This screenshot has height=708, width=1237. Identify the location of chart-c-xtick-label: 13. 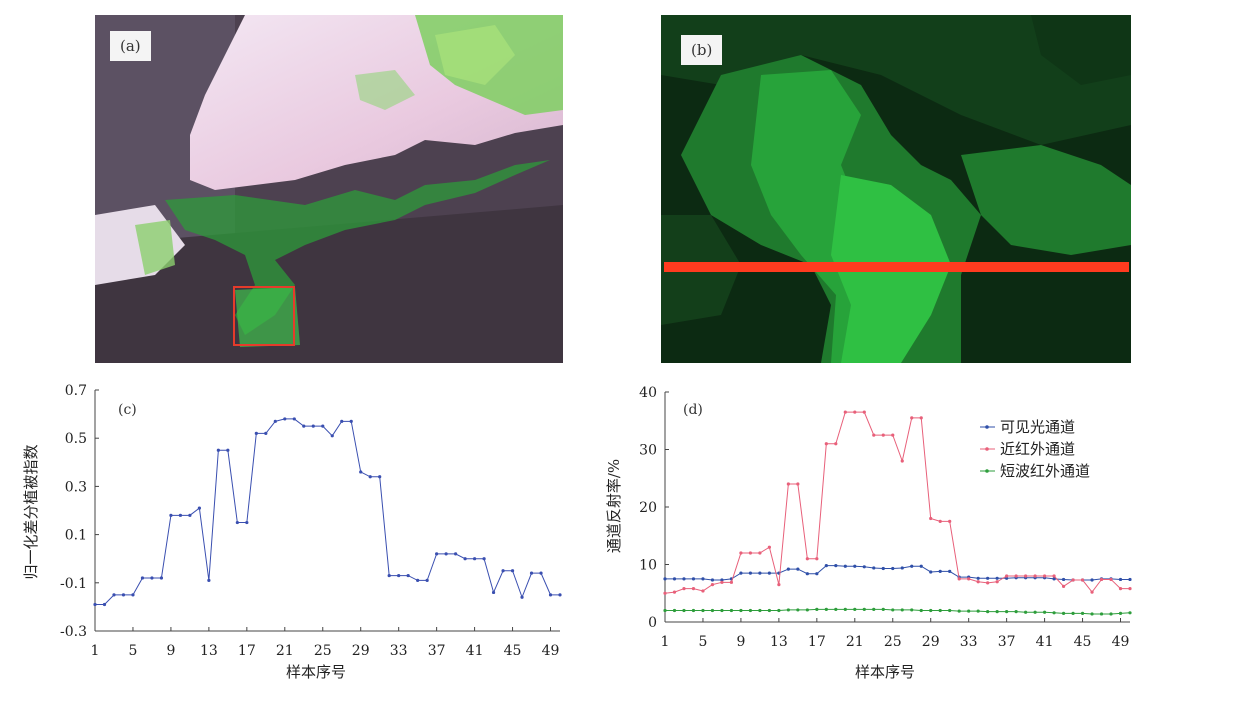
(209, 651).